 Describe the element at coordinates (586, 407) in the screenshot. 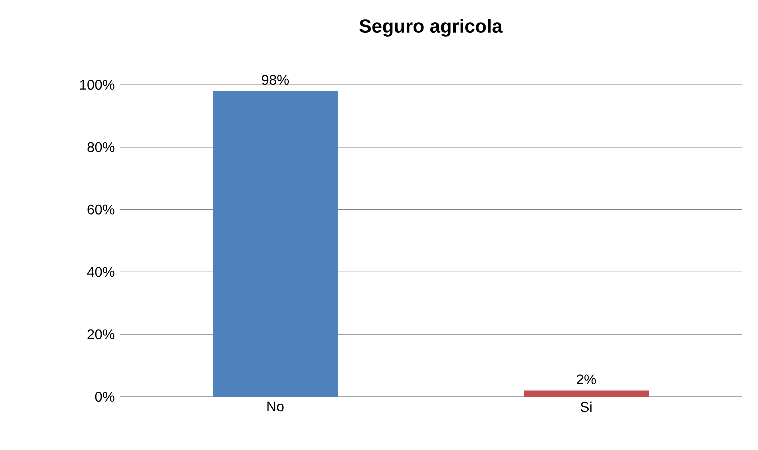

I see `x-tick-label: Si` at that location.